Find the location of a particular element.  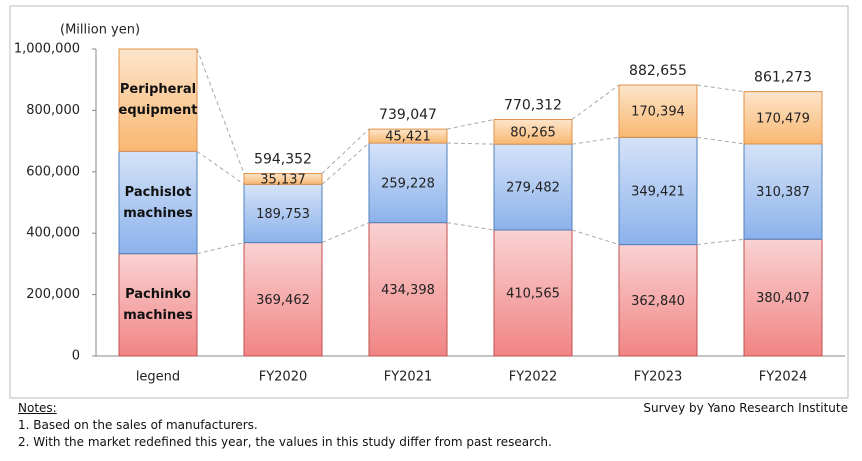

legend-label: Peripheral equipment is located at coordinates (158, 100).